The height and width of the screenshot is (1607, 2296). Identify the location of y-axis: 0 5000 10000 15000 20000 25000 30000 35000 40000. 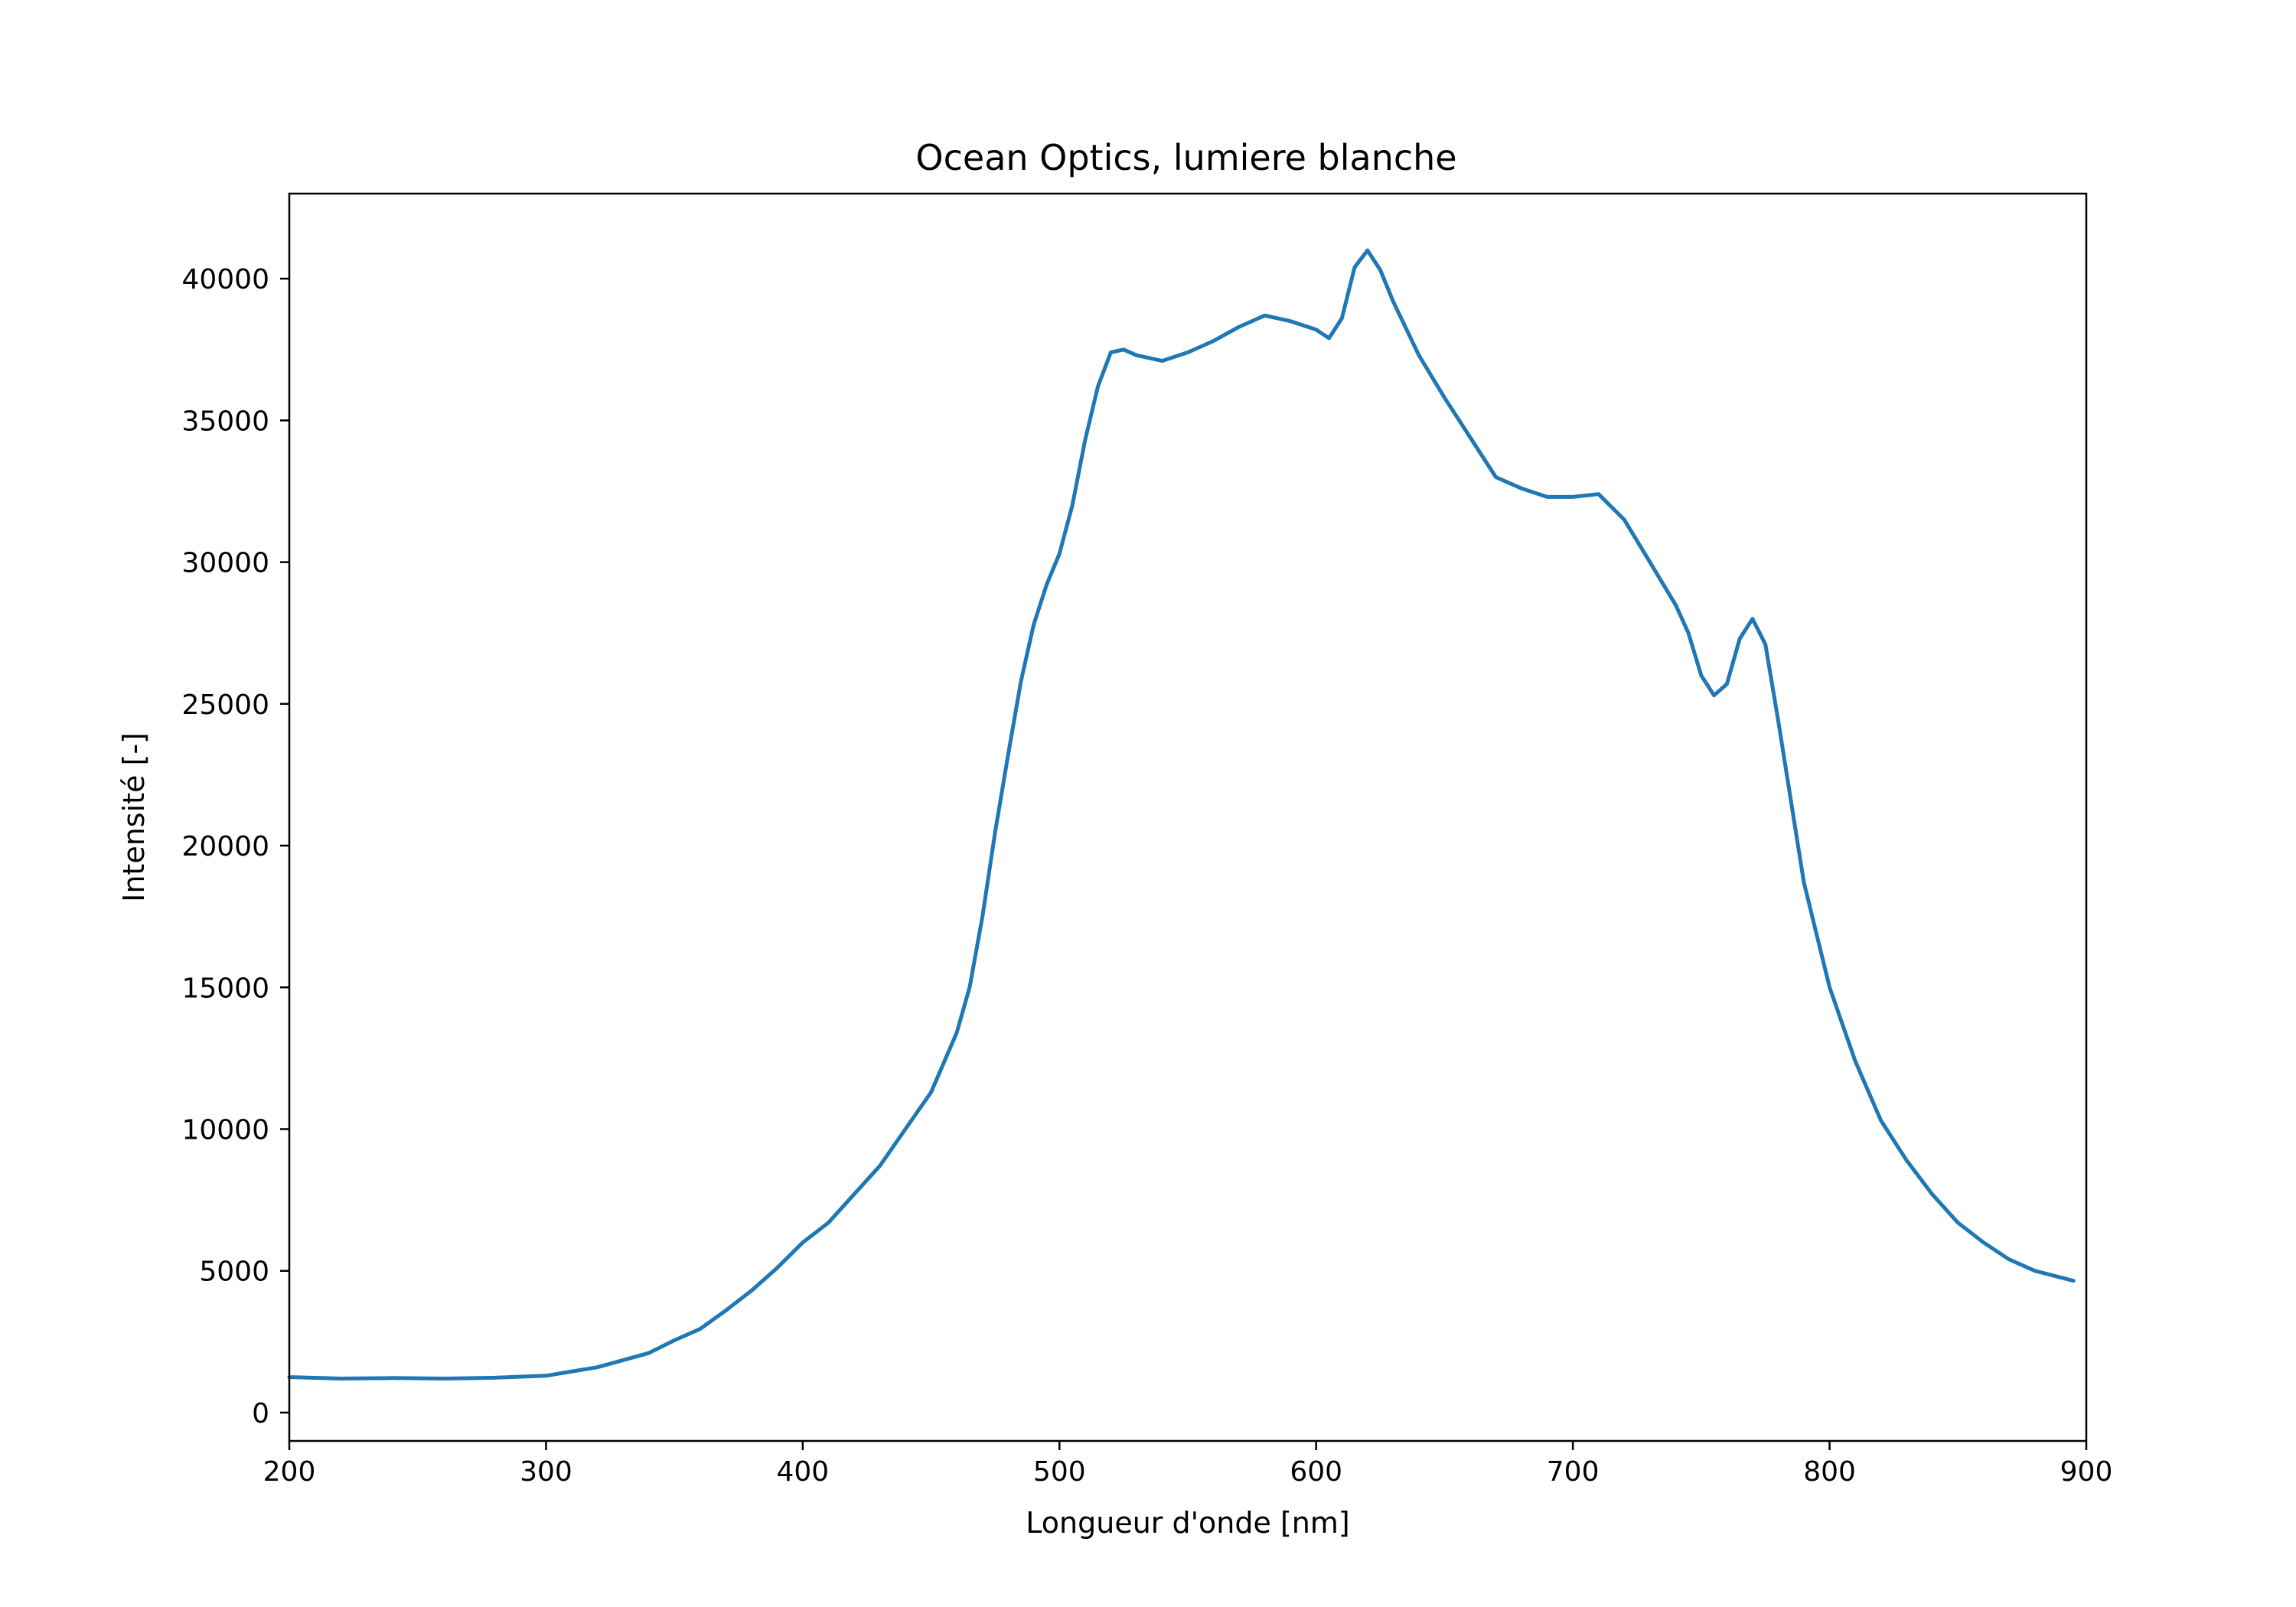
(235, 846).